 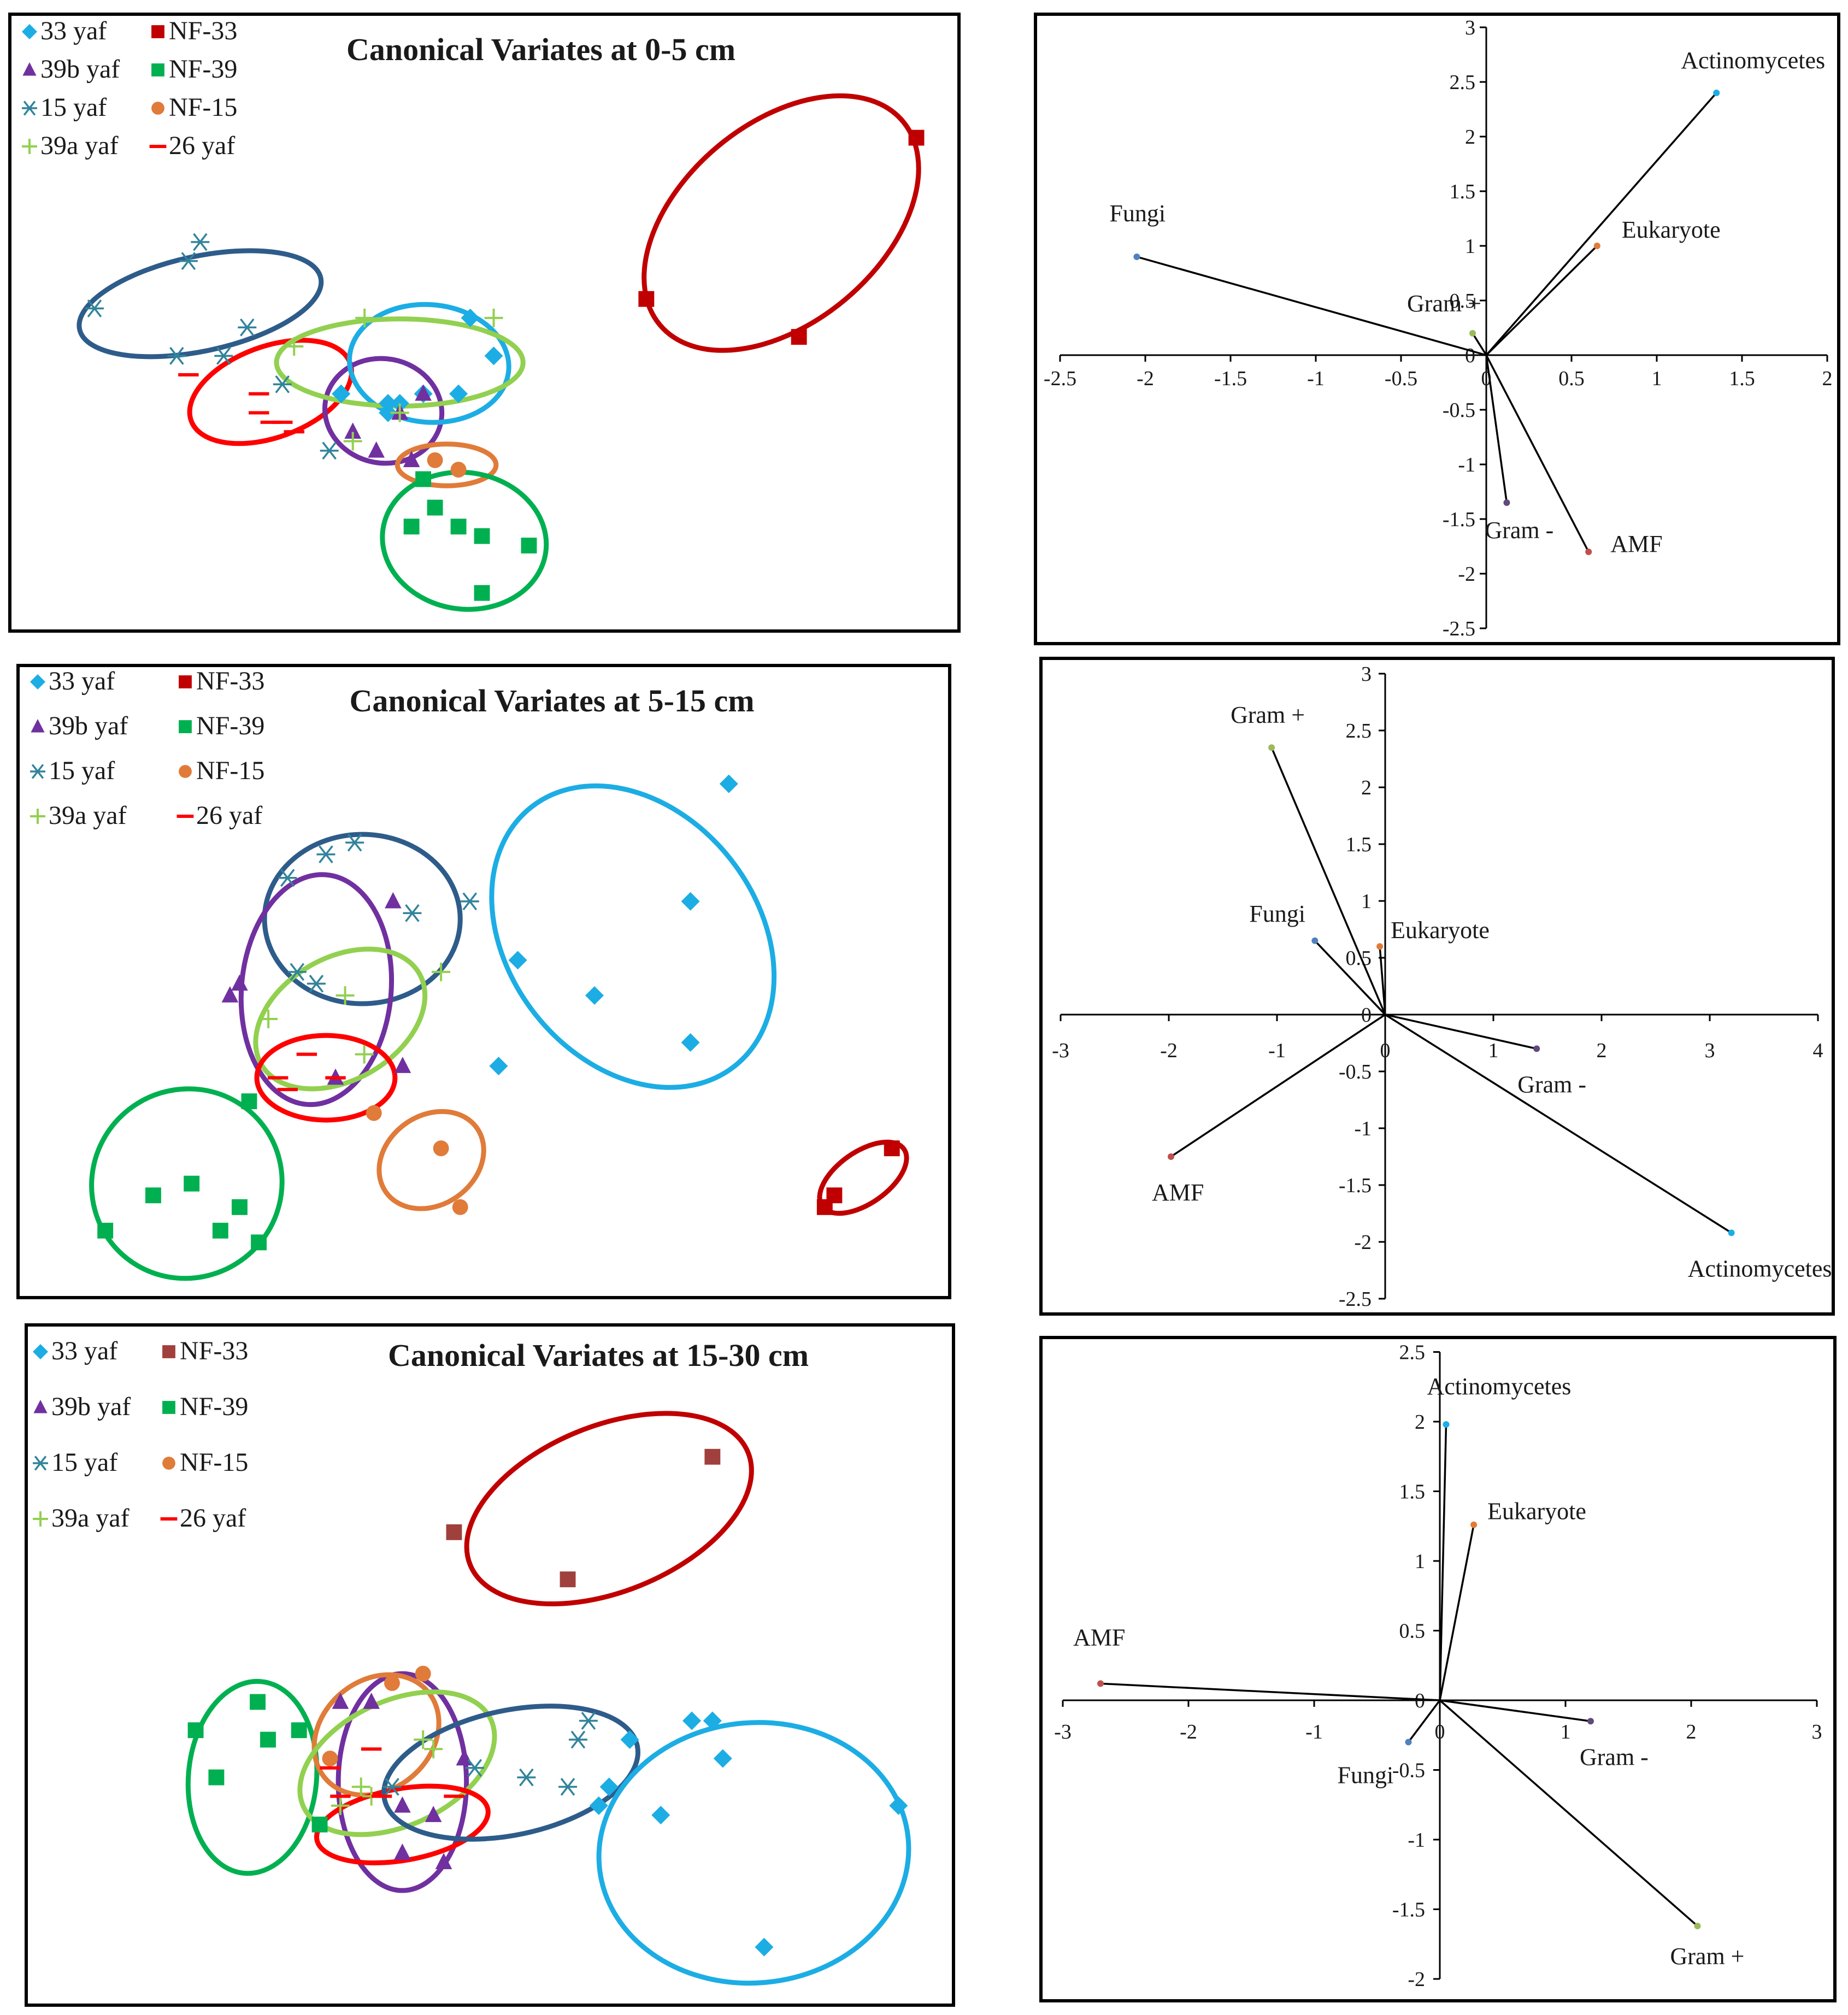 I want to click on legend-item-26-yaf: 26 yaf, so click(x=192, y=145).